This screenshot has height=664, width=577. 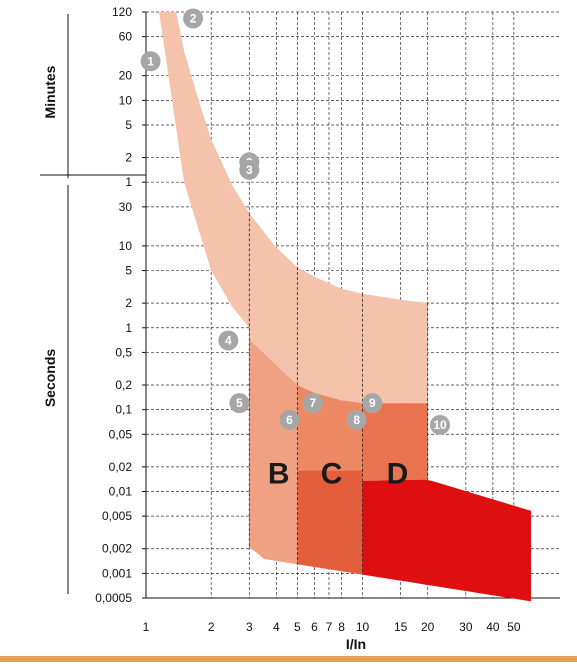 I want to click on bottom-rule, so click(x=288, y=659).